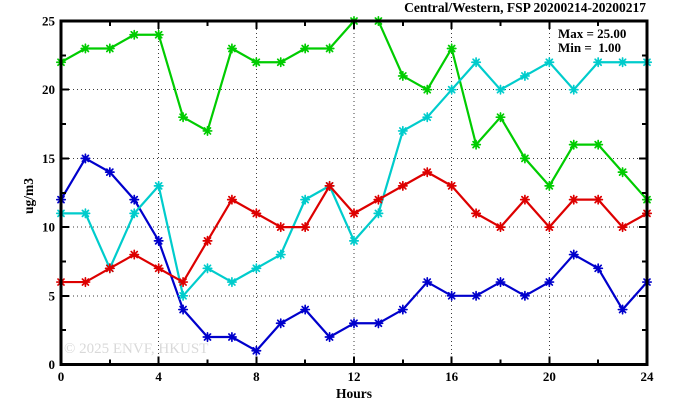 Image resolution: width=674 pixels, height=409 pixels. Describe the element at coordinates (589, 47) in the screenshot. I see `legend-min-value: Min = 1.00` at that location.